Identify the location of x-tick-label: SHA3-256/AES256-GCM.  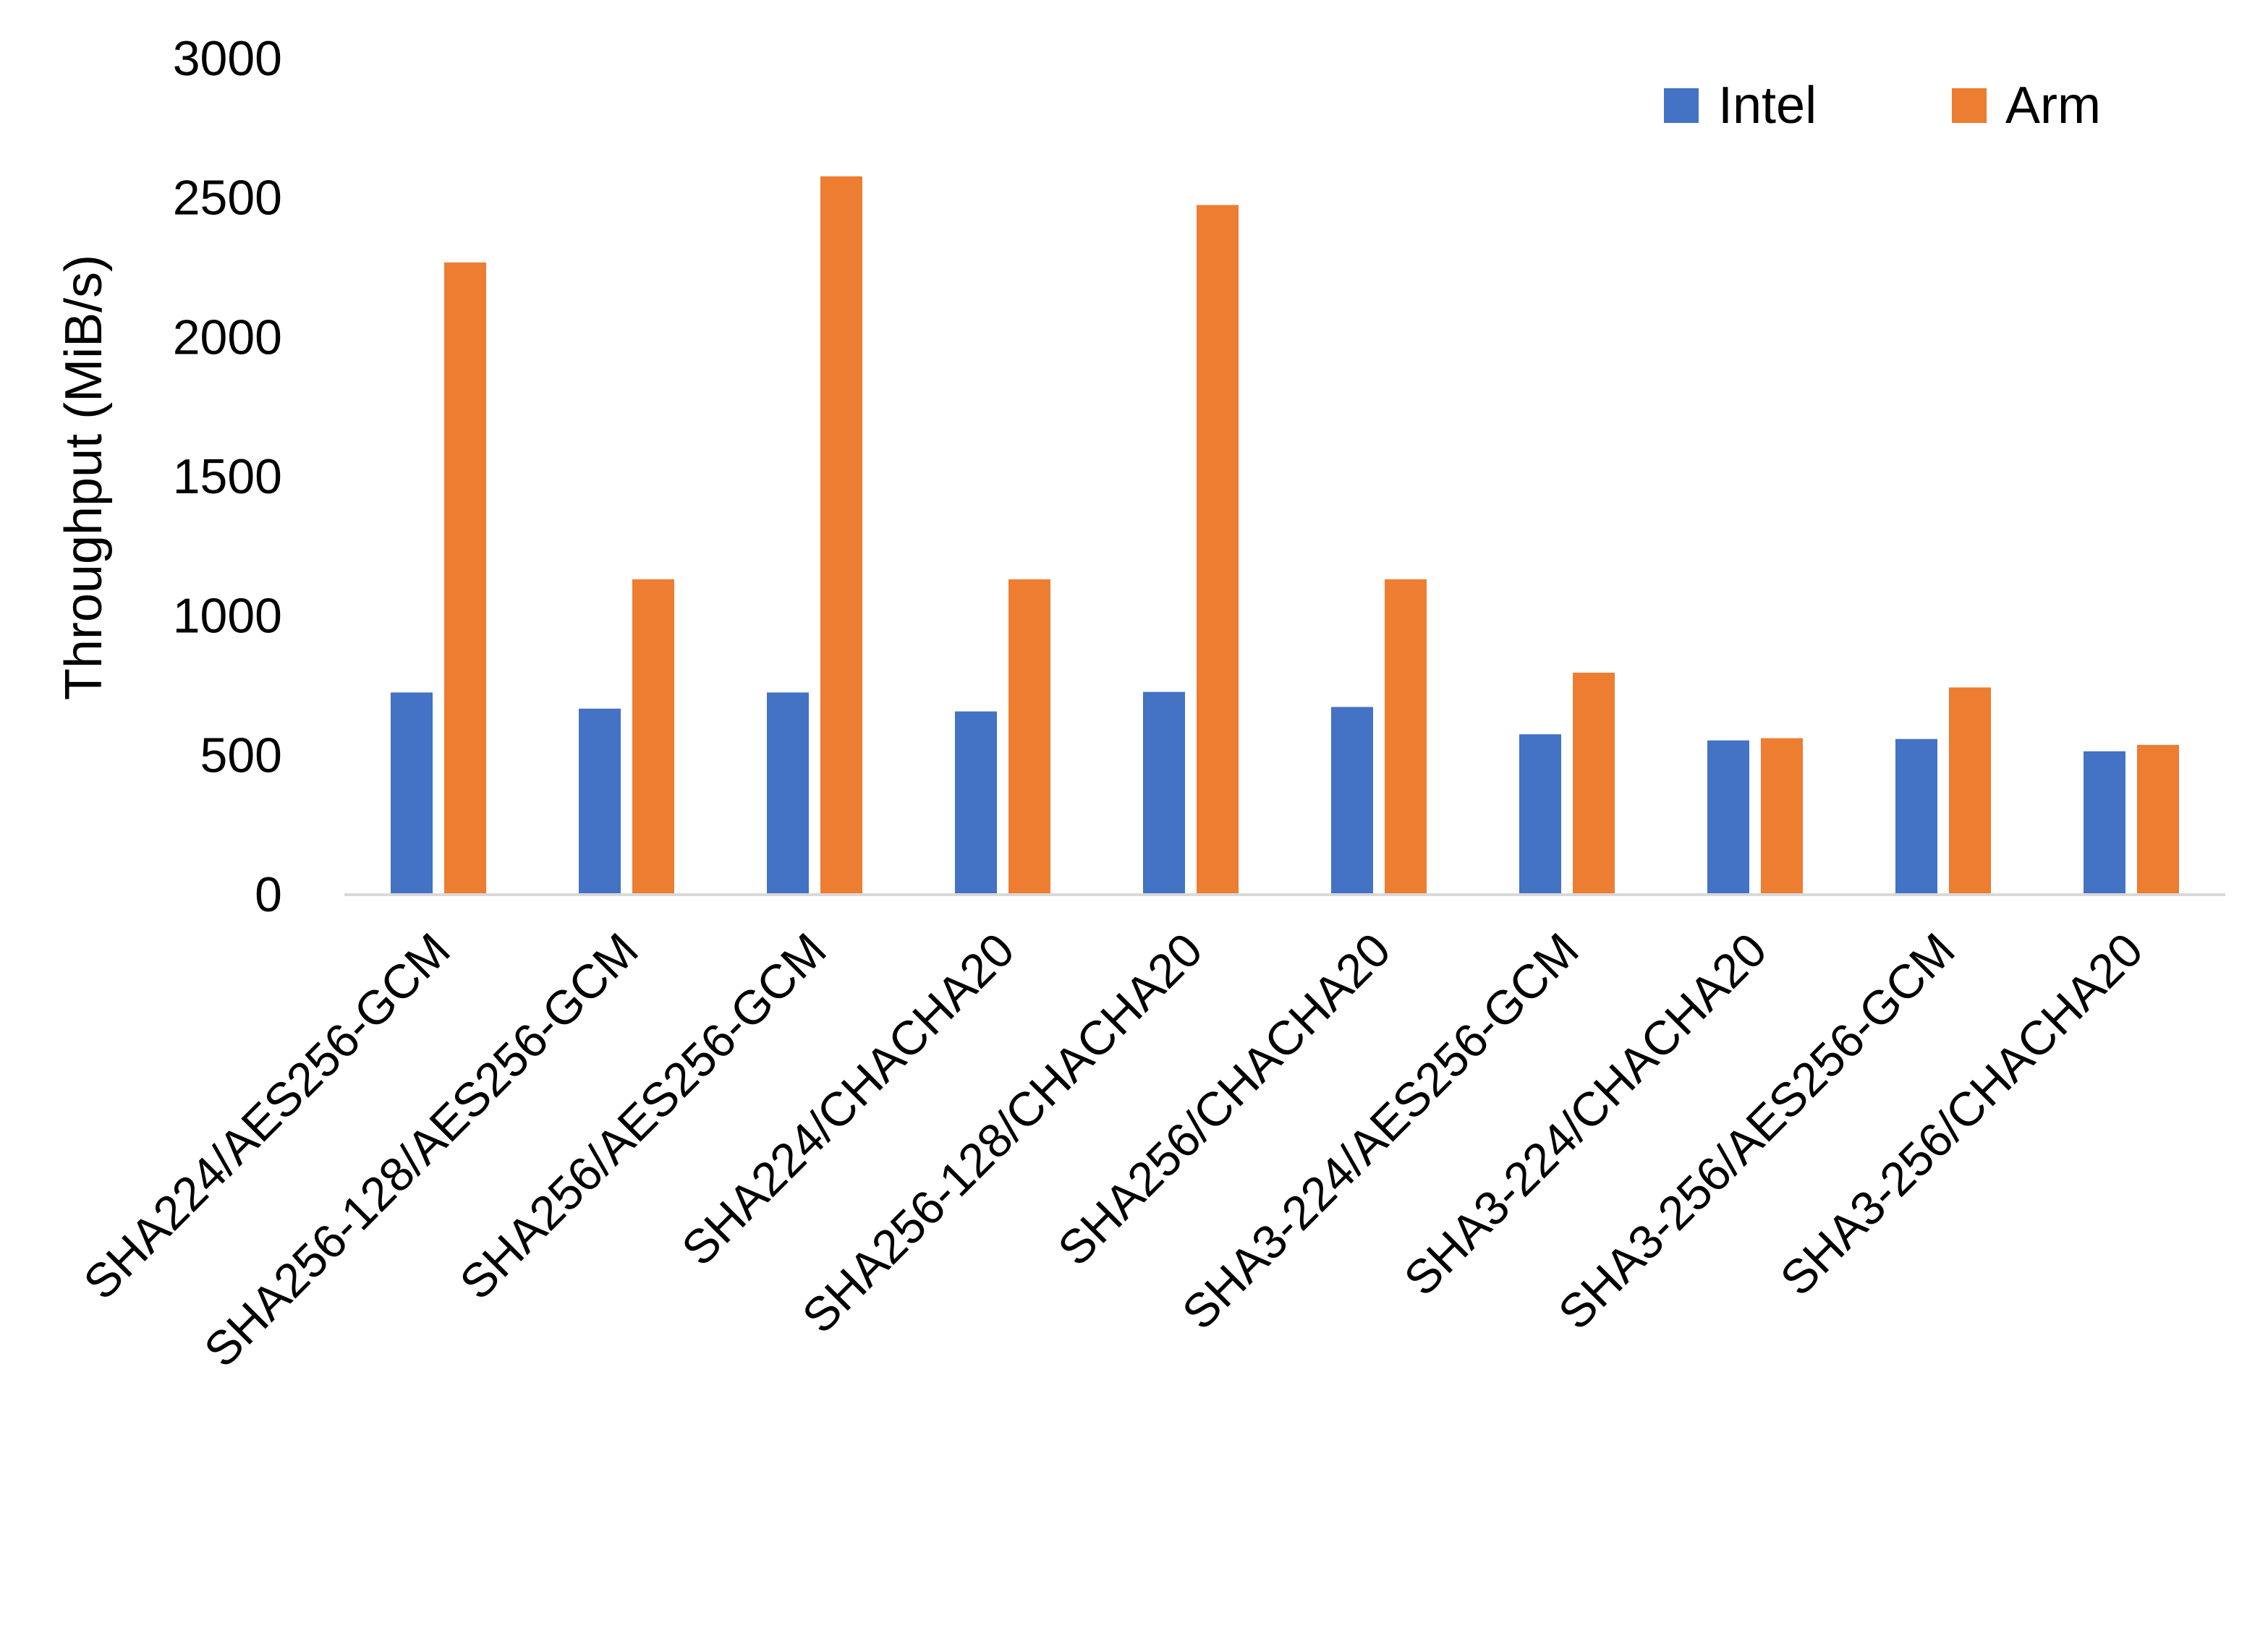
(1756, 1131).